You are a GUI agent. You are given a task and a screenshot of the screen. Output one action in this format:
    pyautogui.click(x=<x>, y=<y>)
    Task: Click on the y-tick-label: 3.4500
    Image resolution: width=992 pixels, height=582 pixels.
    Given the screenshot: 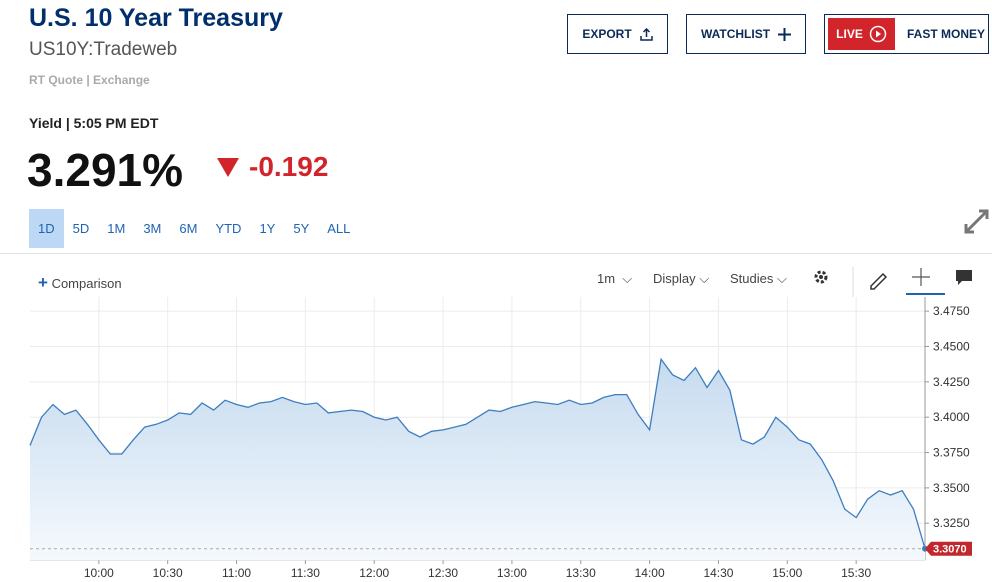 What is the action you would take?
    pyautogui.click(x=951, y=346)
    